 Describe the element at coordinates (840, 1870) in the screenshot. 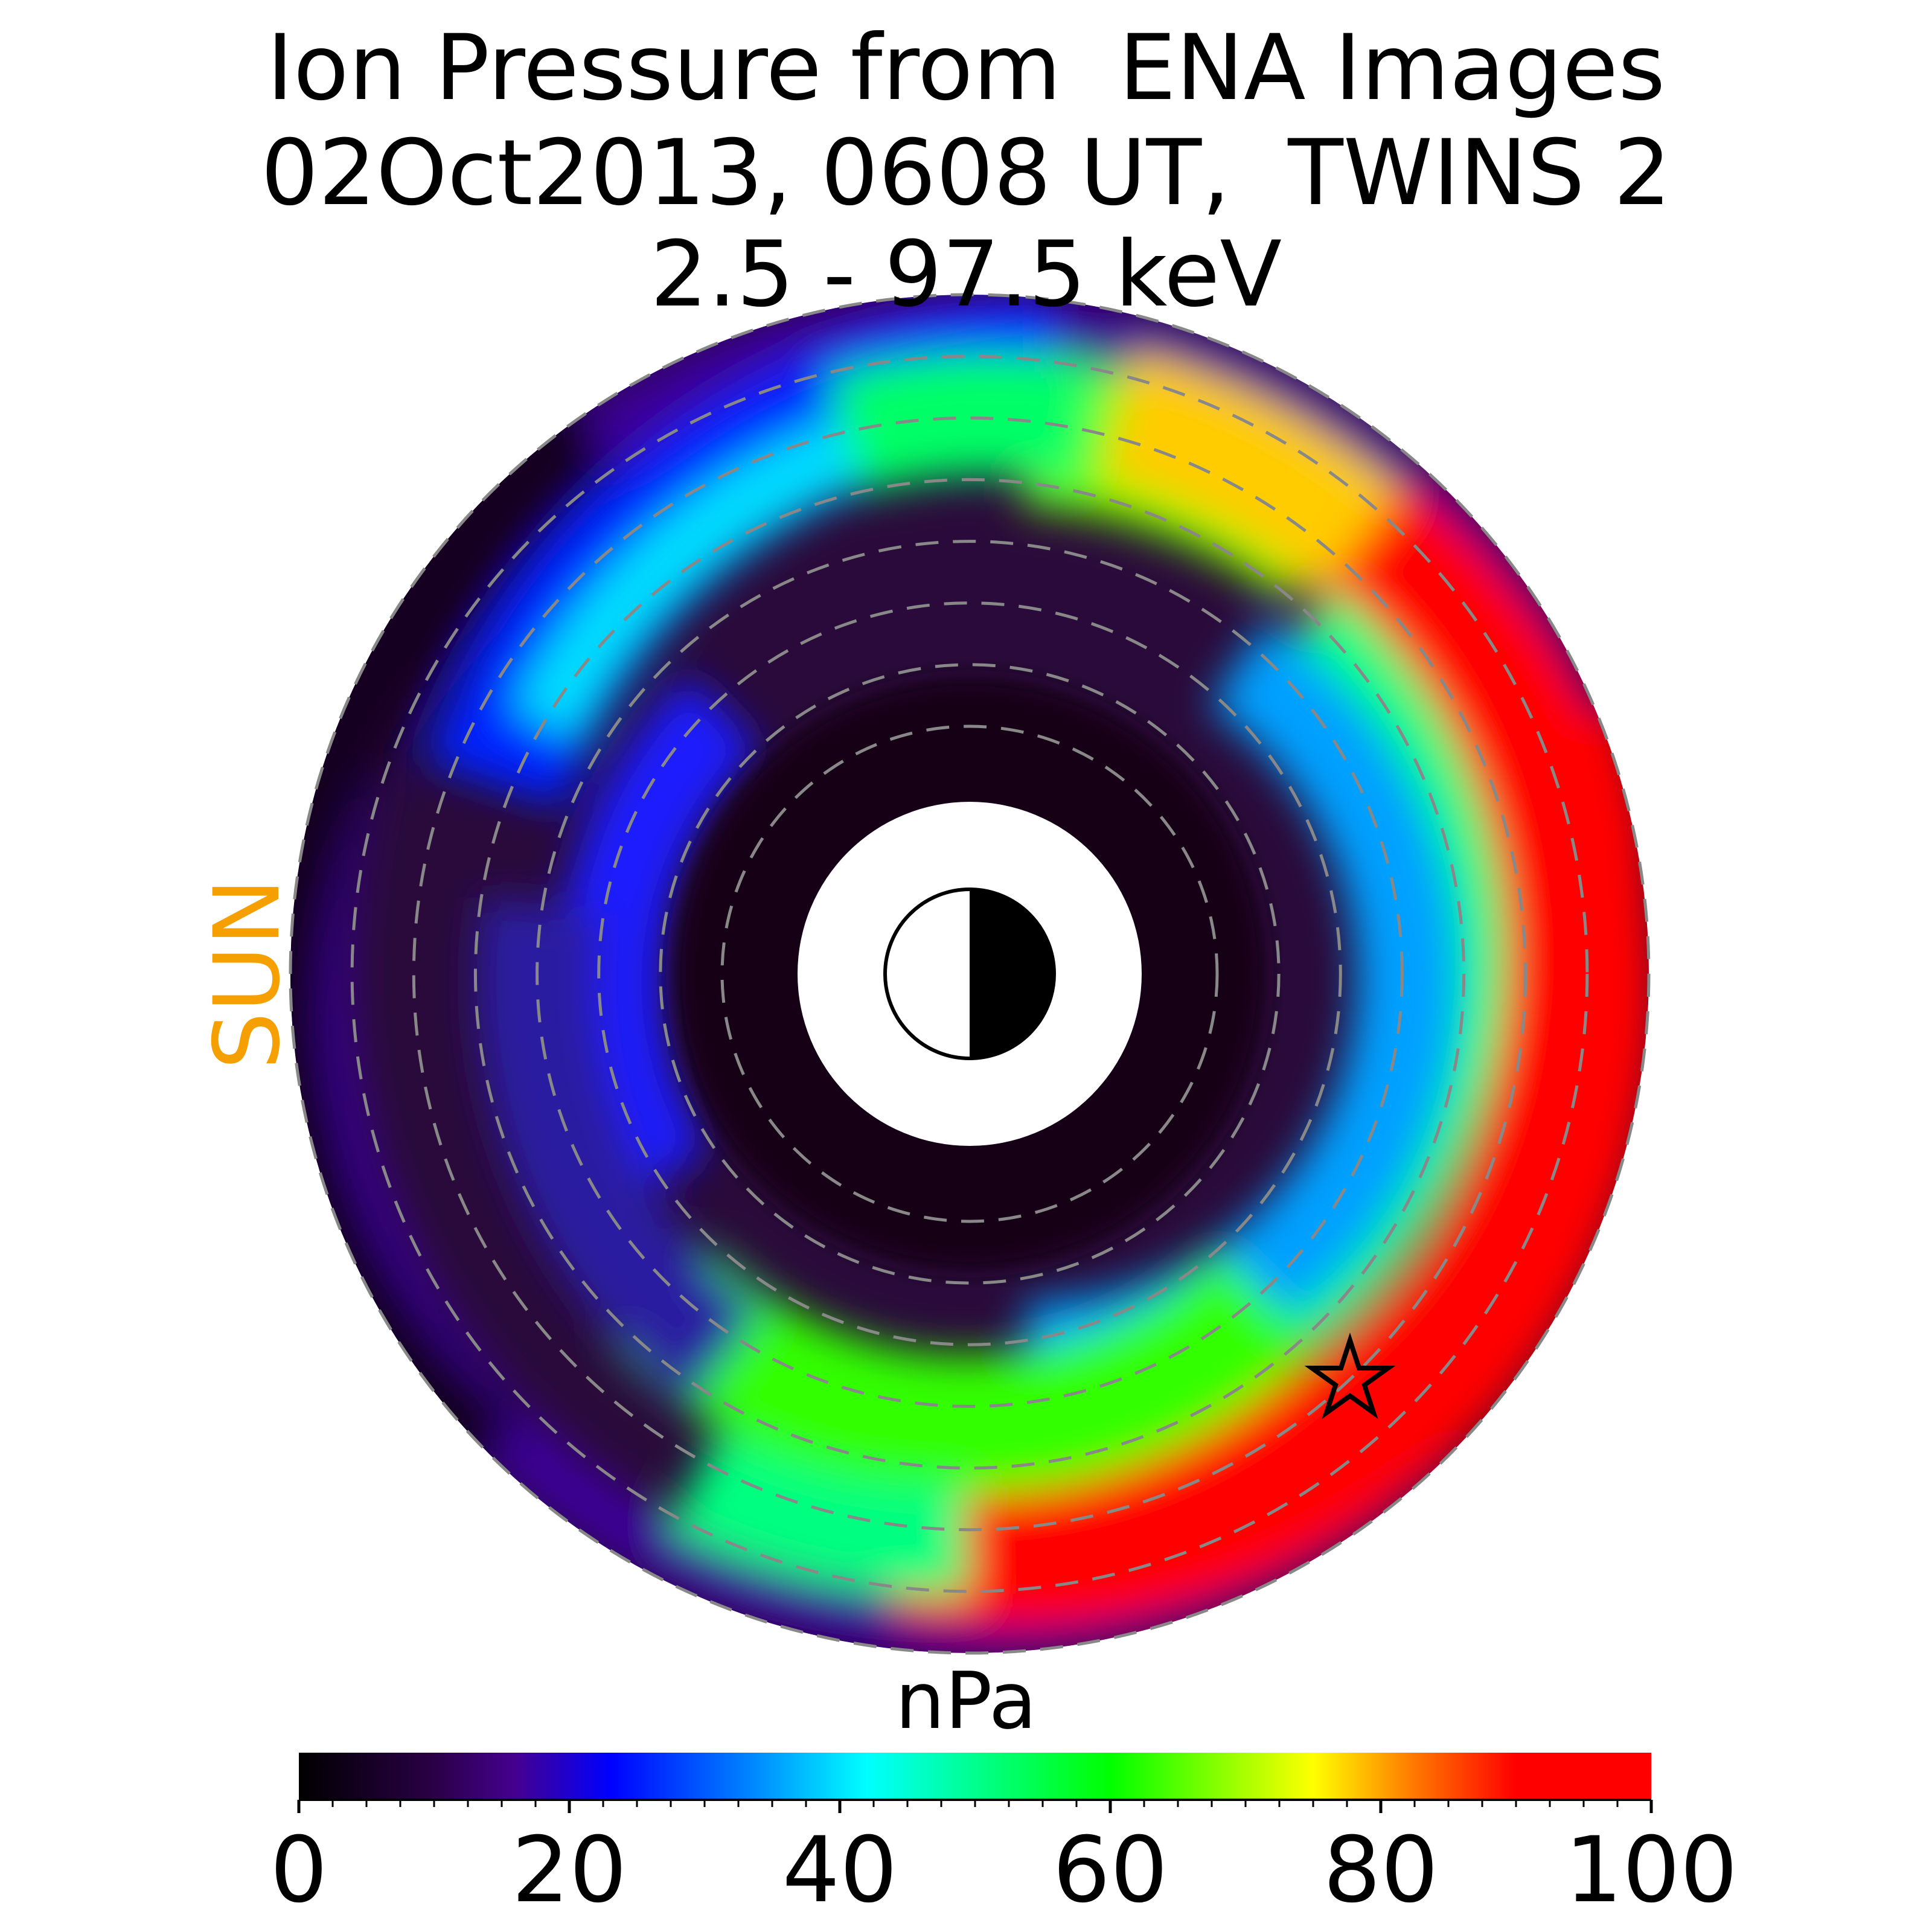

I see `colorbar-tick-label: 40` at that location.